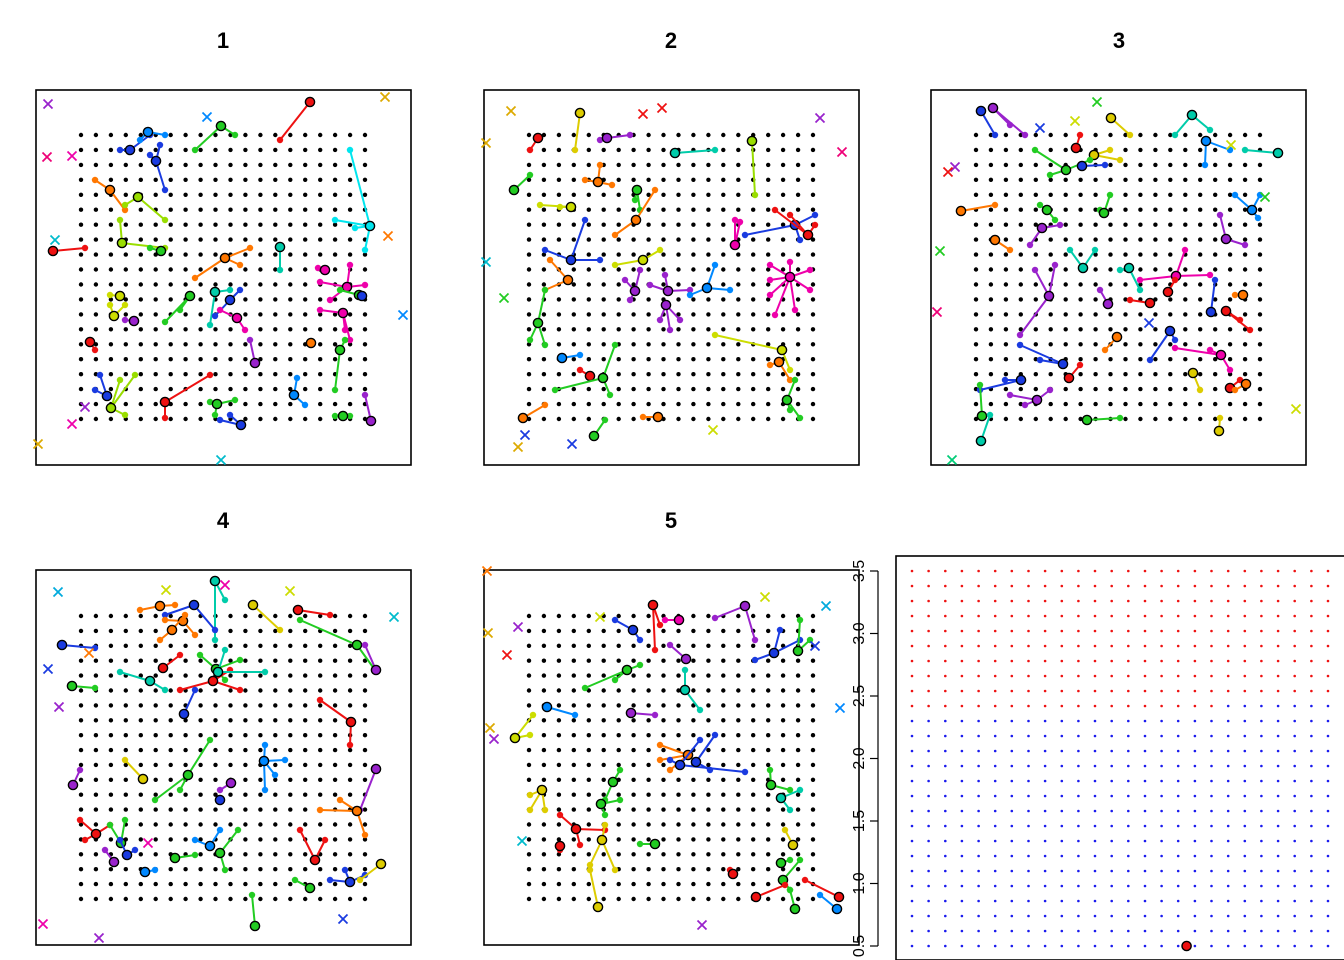 The height and width of the screenshot is (960, 1344). Describe the element at coordinates (859, 571) in the screenshot. I see `y-tick-label: 3.5` at that location.